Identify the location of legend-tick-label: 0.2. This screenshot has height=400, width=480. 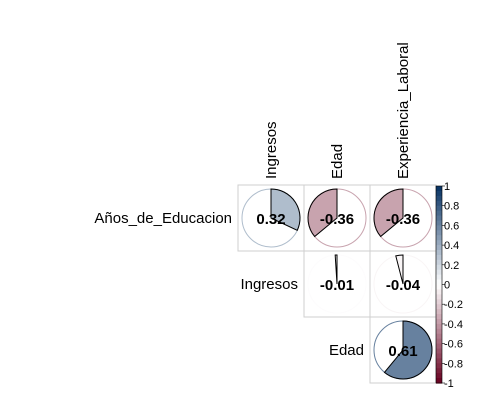
(451, 266).